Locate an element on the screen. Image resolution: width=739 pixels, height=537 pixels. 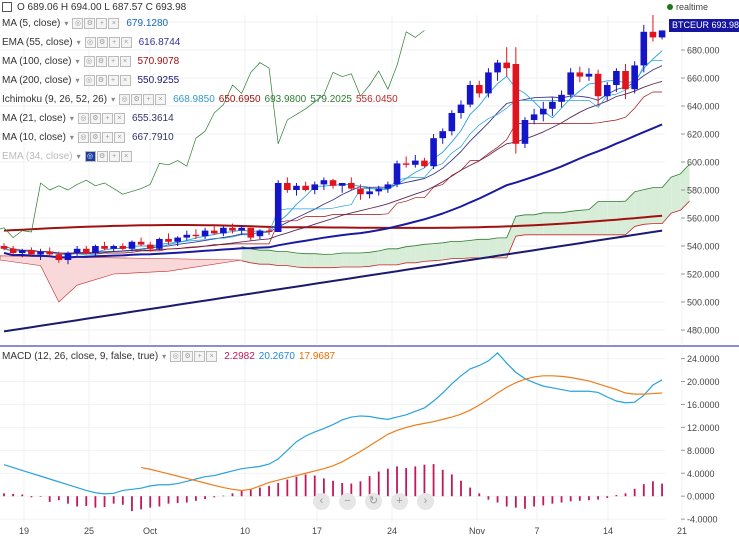
legend-indicator-name: MA (5, close) is located at coordinates (31, 23).